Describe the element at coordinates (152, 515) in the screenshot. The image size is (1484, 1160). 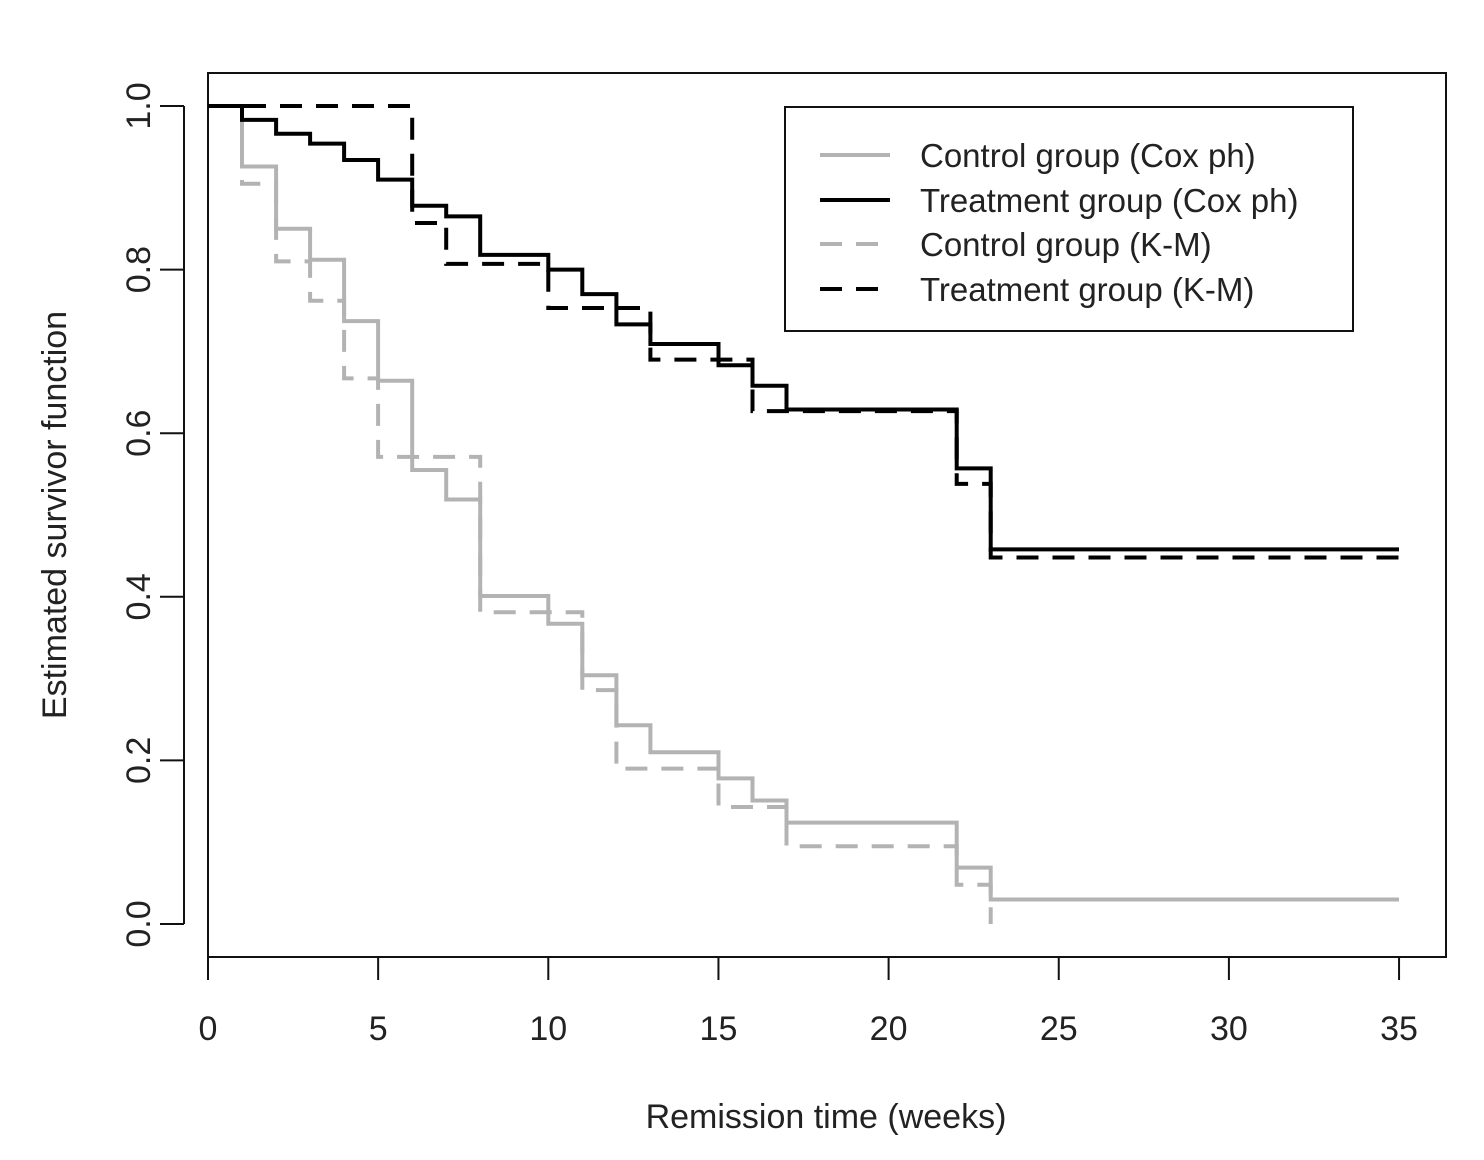
I see `y-axis: 0.0 0.2 0.4 0.6 0.8 1.0` at that location.